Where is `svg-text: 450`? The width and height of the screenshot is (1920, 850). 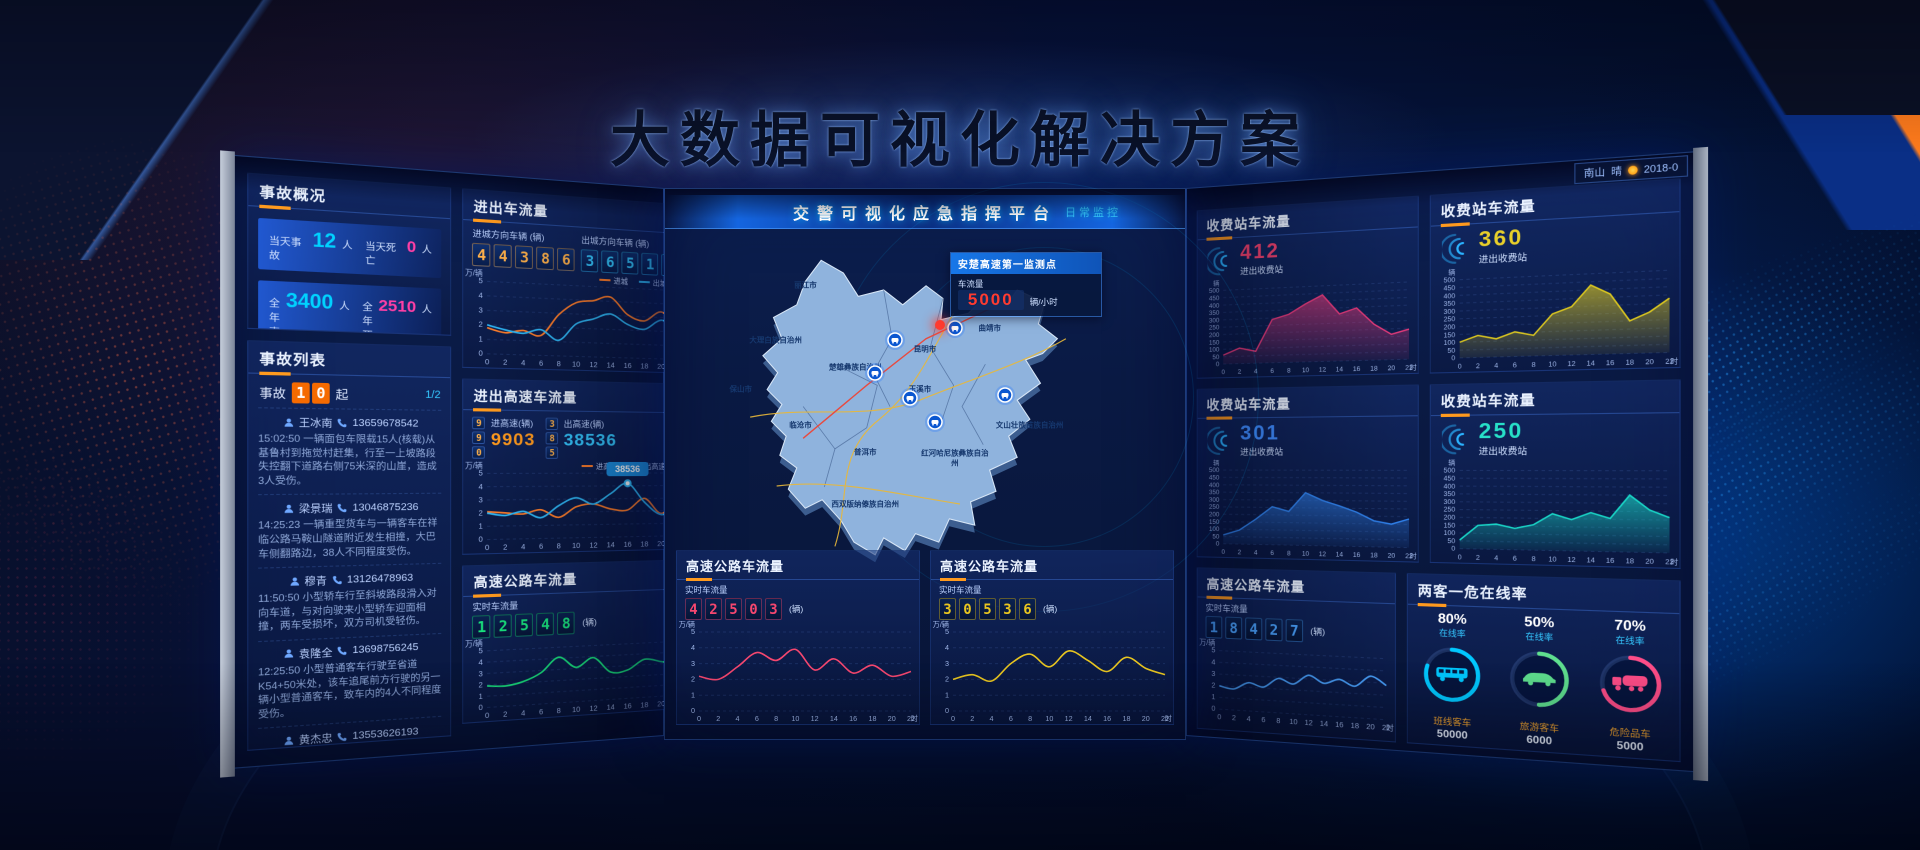 svg-text: 450 is located at coordinates (1450, 479).